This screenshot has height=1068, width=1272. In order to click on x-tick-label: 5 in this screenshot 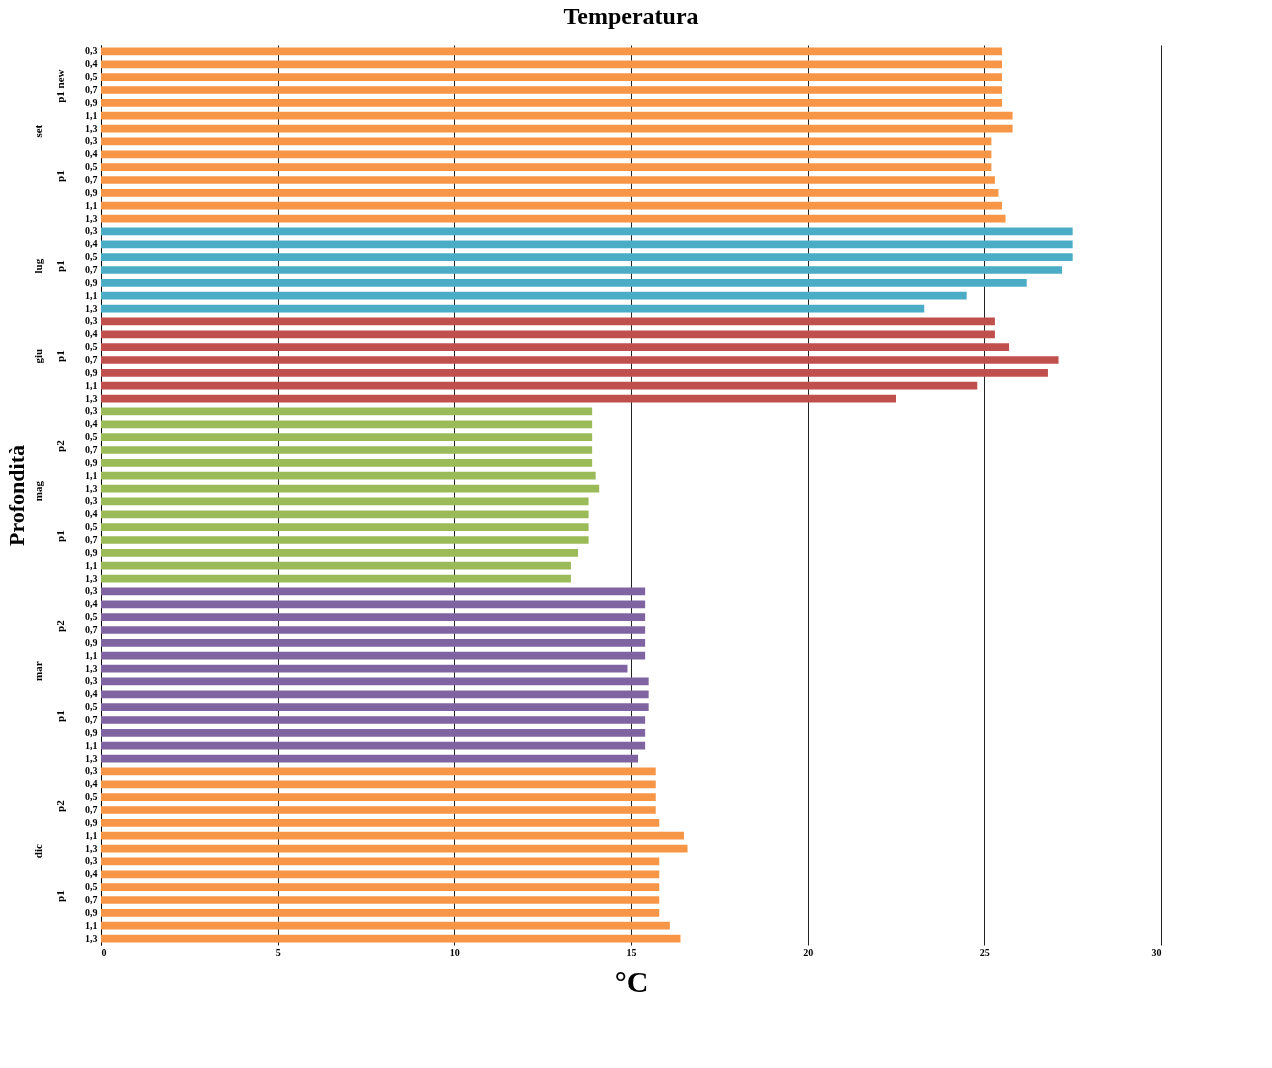, I will do `click(278, 952)`.